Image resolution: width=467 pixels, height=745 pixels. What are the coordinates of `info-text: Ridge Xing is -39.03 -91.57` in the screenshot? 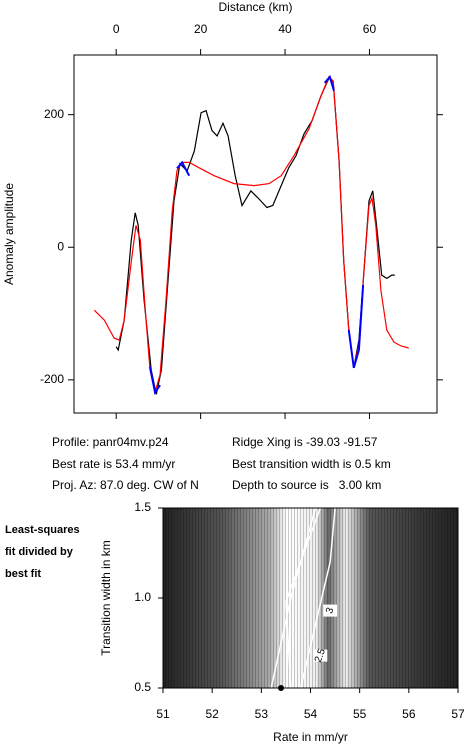 It's located at (305, 442).